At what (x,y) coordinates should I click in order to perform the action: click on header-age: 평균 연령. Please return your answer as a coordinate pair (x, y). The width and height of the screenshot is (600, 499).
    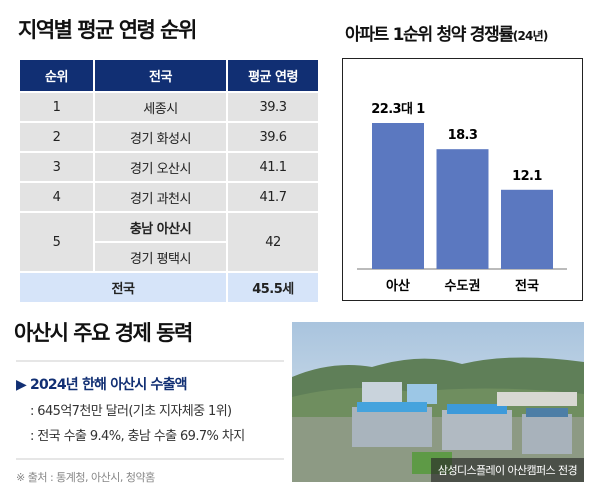
    Looking at the image, I should click on (273, 75).